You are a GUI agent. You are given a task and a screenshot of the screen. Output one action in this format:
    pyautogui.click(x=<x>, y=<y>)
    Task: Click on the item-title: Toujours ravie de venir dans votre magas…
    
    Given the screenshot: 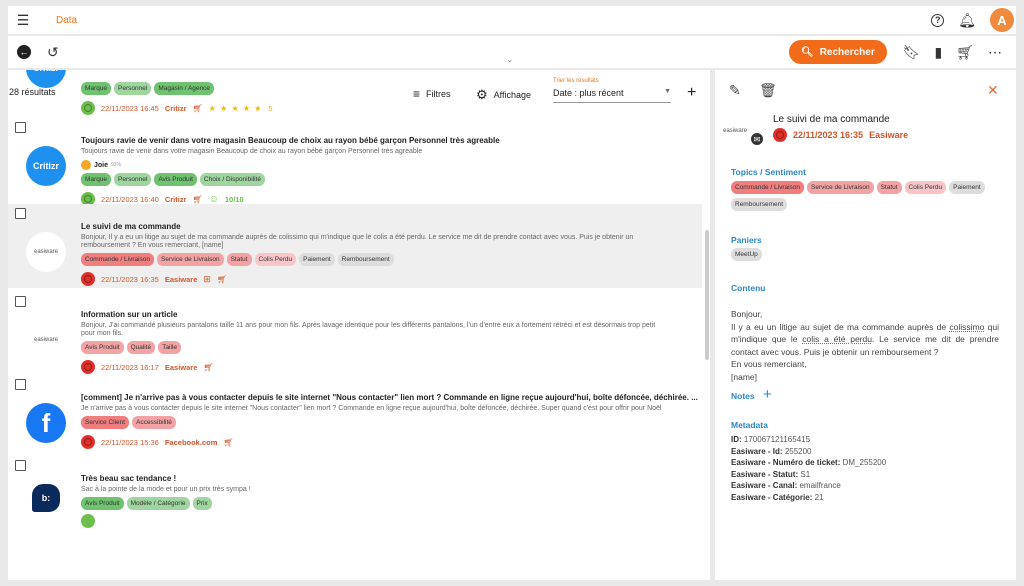 What is the action you would take?
    pyautogui.click(x=290, y=140)
    